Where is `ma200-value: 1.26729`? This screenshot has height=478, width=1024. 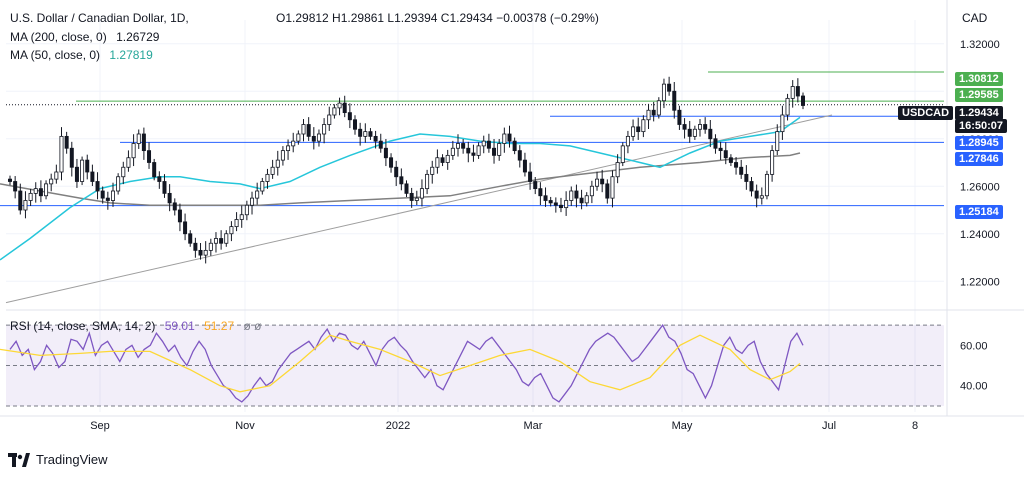 ma200-value: 1.26729 is located at coordinates (138, 37).